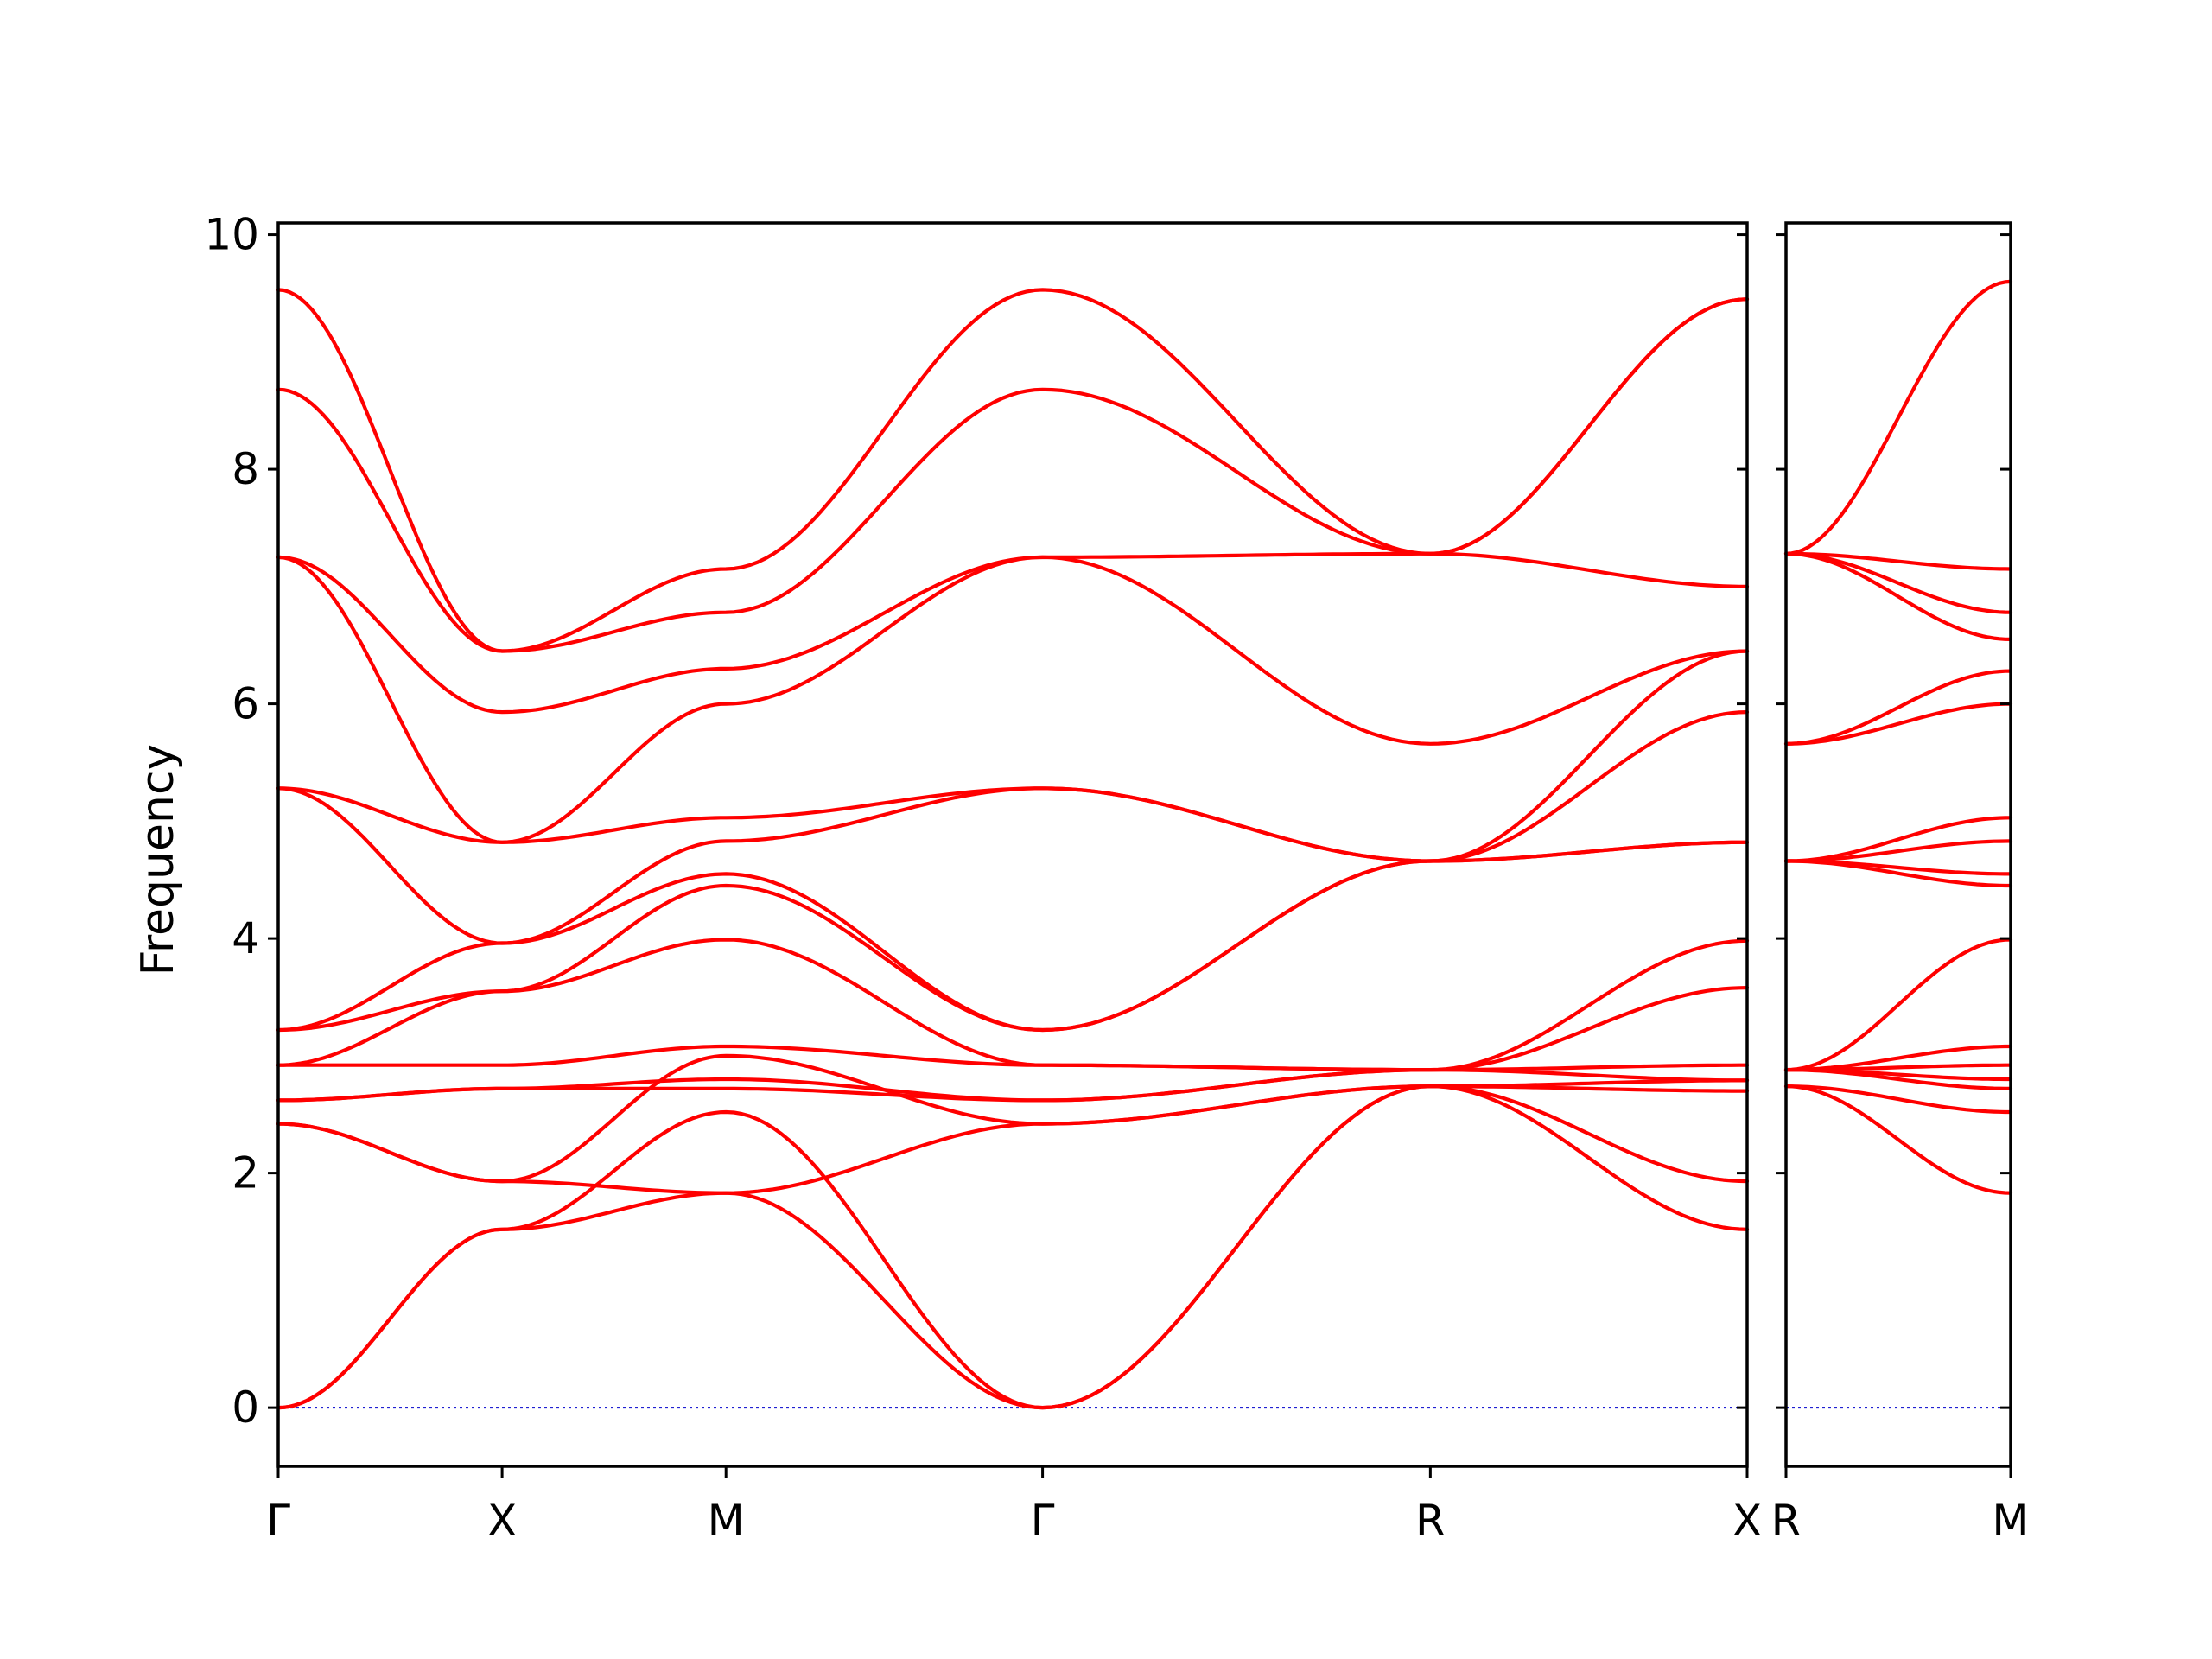  Describe the element at coordinates (232, 235) in the screenshot. I see `y-tick-label: 10` at that location.